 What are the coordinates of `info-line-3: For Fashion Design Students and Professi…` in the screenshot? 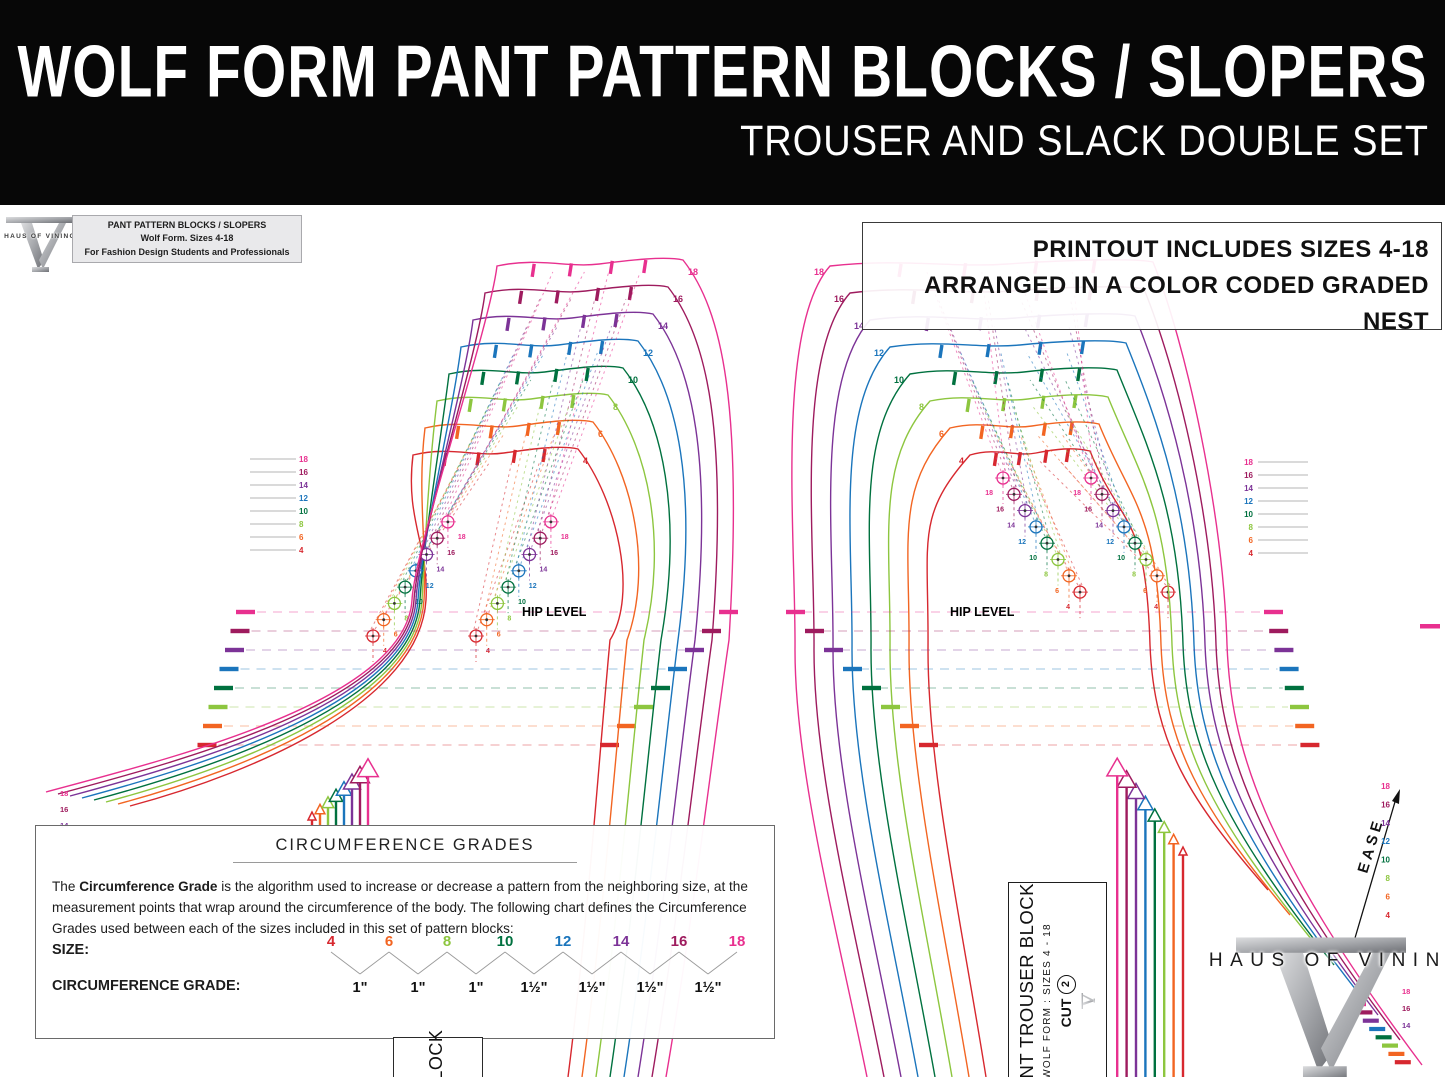 It's located at (187, 251).